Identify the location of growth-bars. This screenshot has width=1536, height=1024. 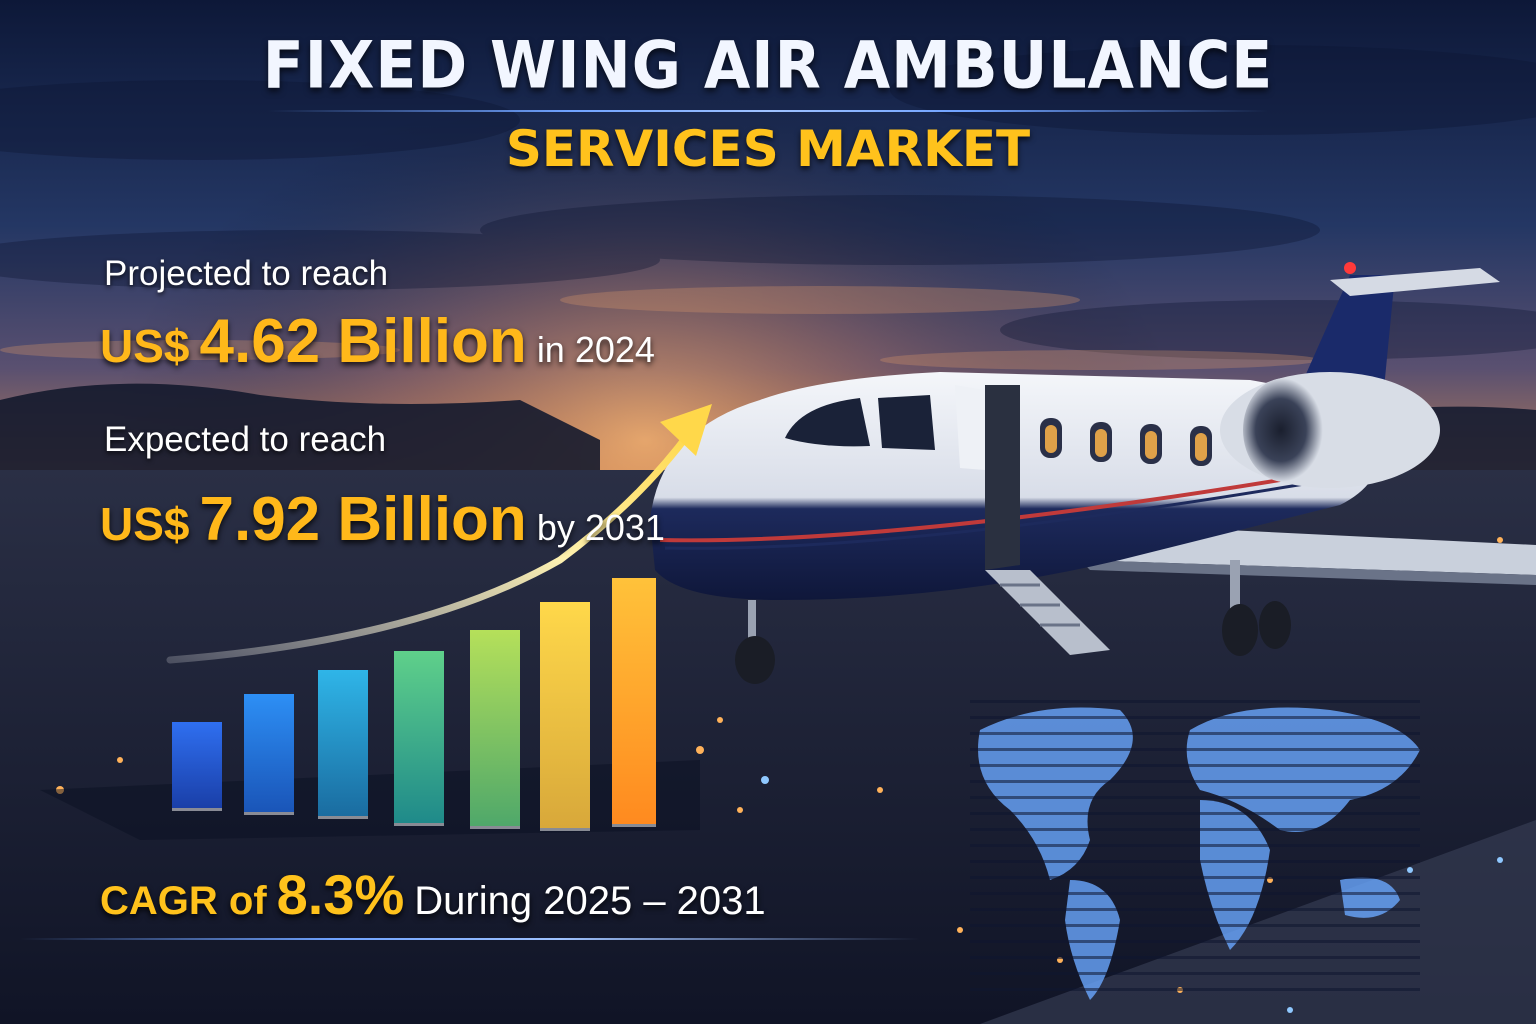
(370, 709).